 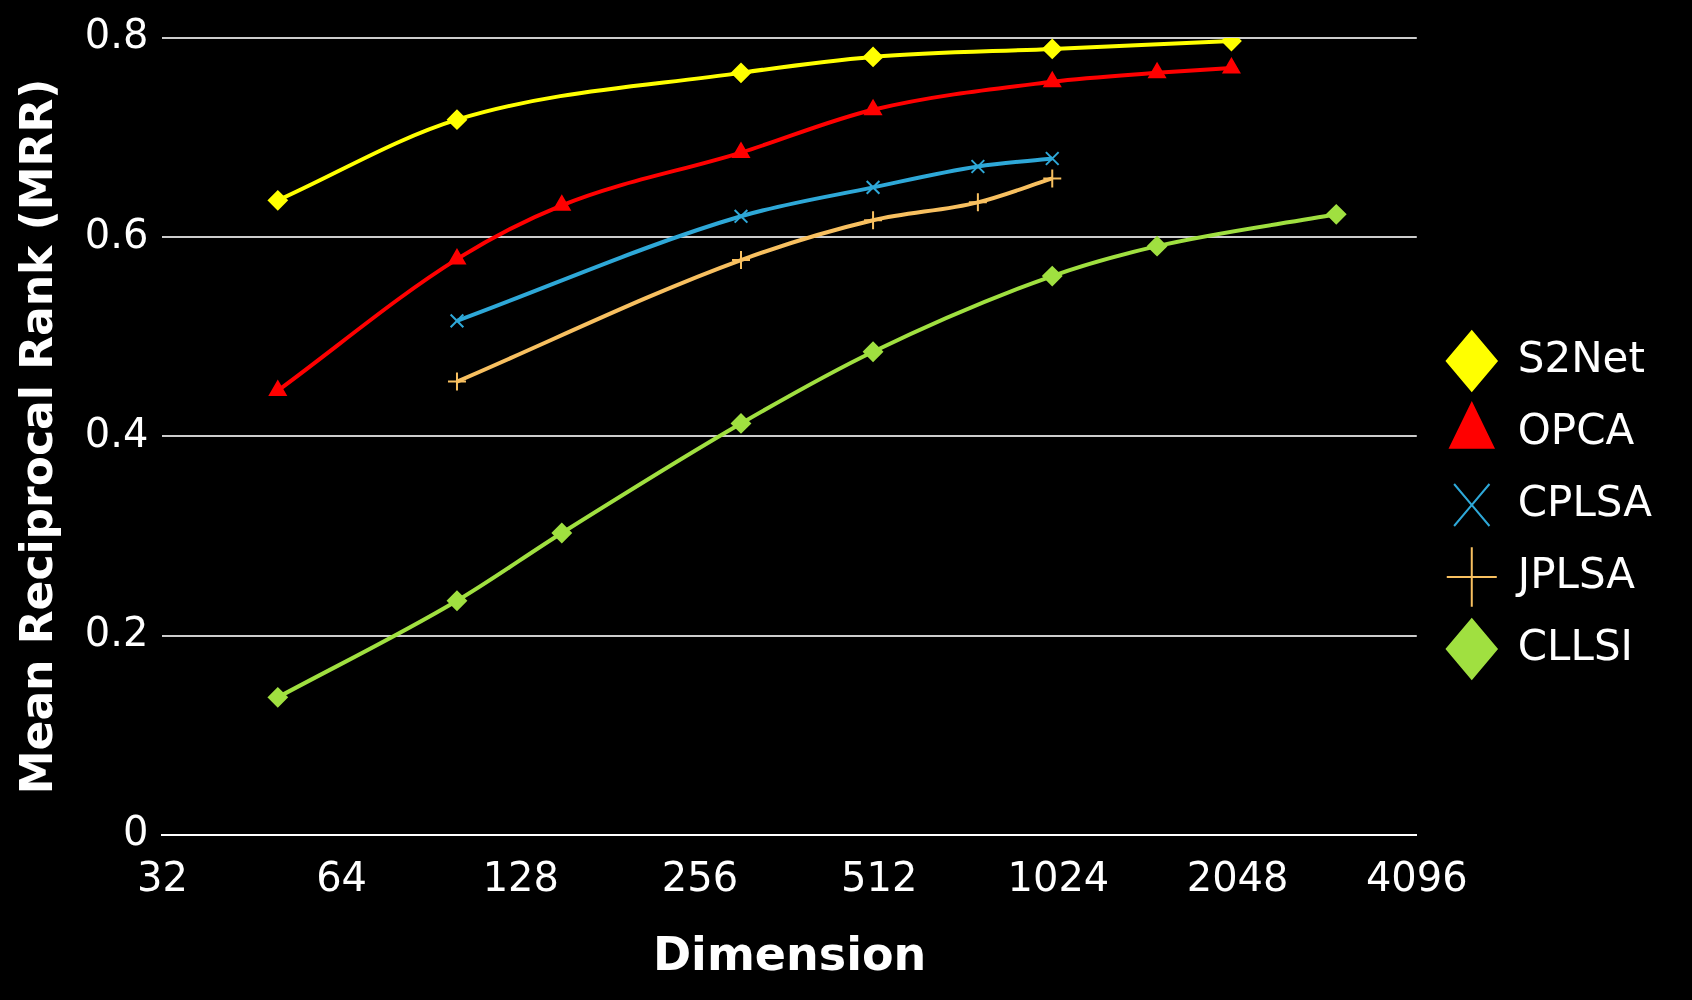 I want to click on x-tick-label: 128, so click(x=520, y=877).